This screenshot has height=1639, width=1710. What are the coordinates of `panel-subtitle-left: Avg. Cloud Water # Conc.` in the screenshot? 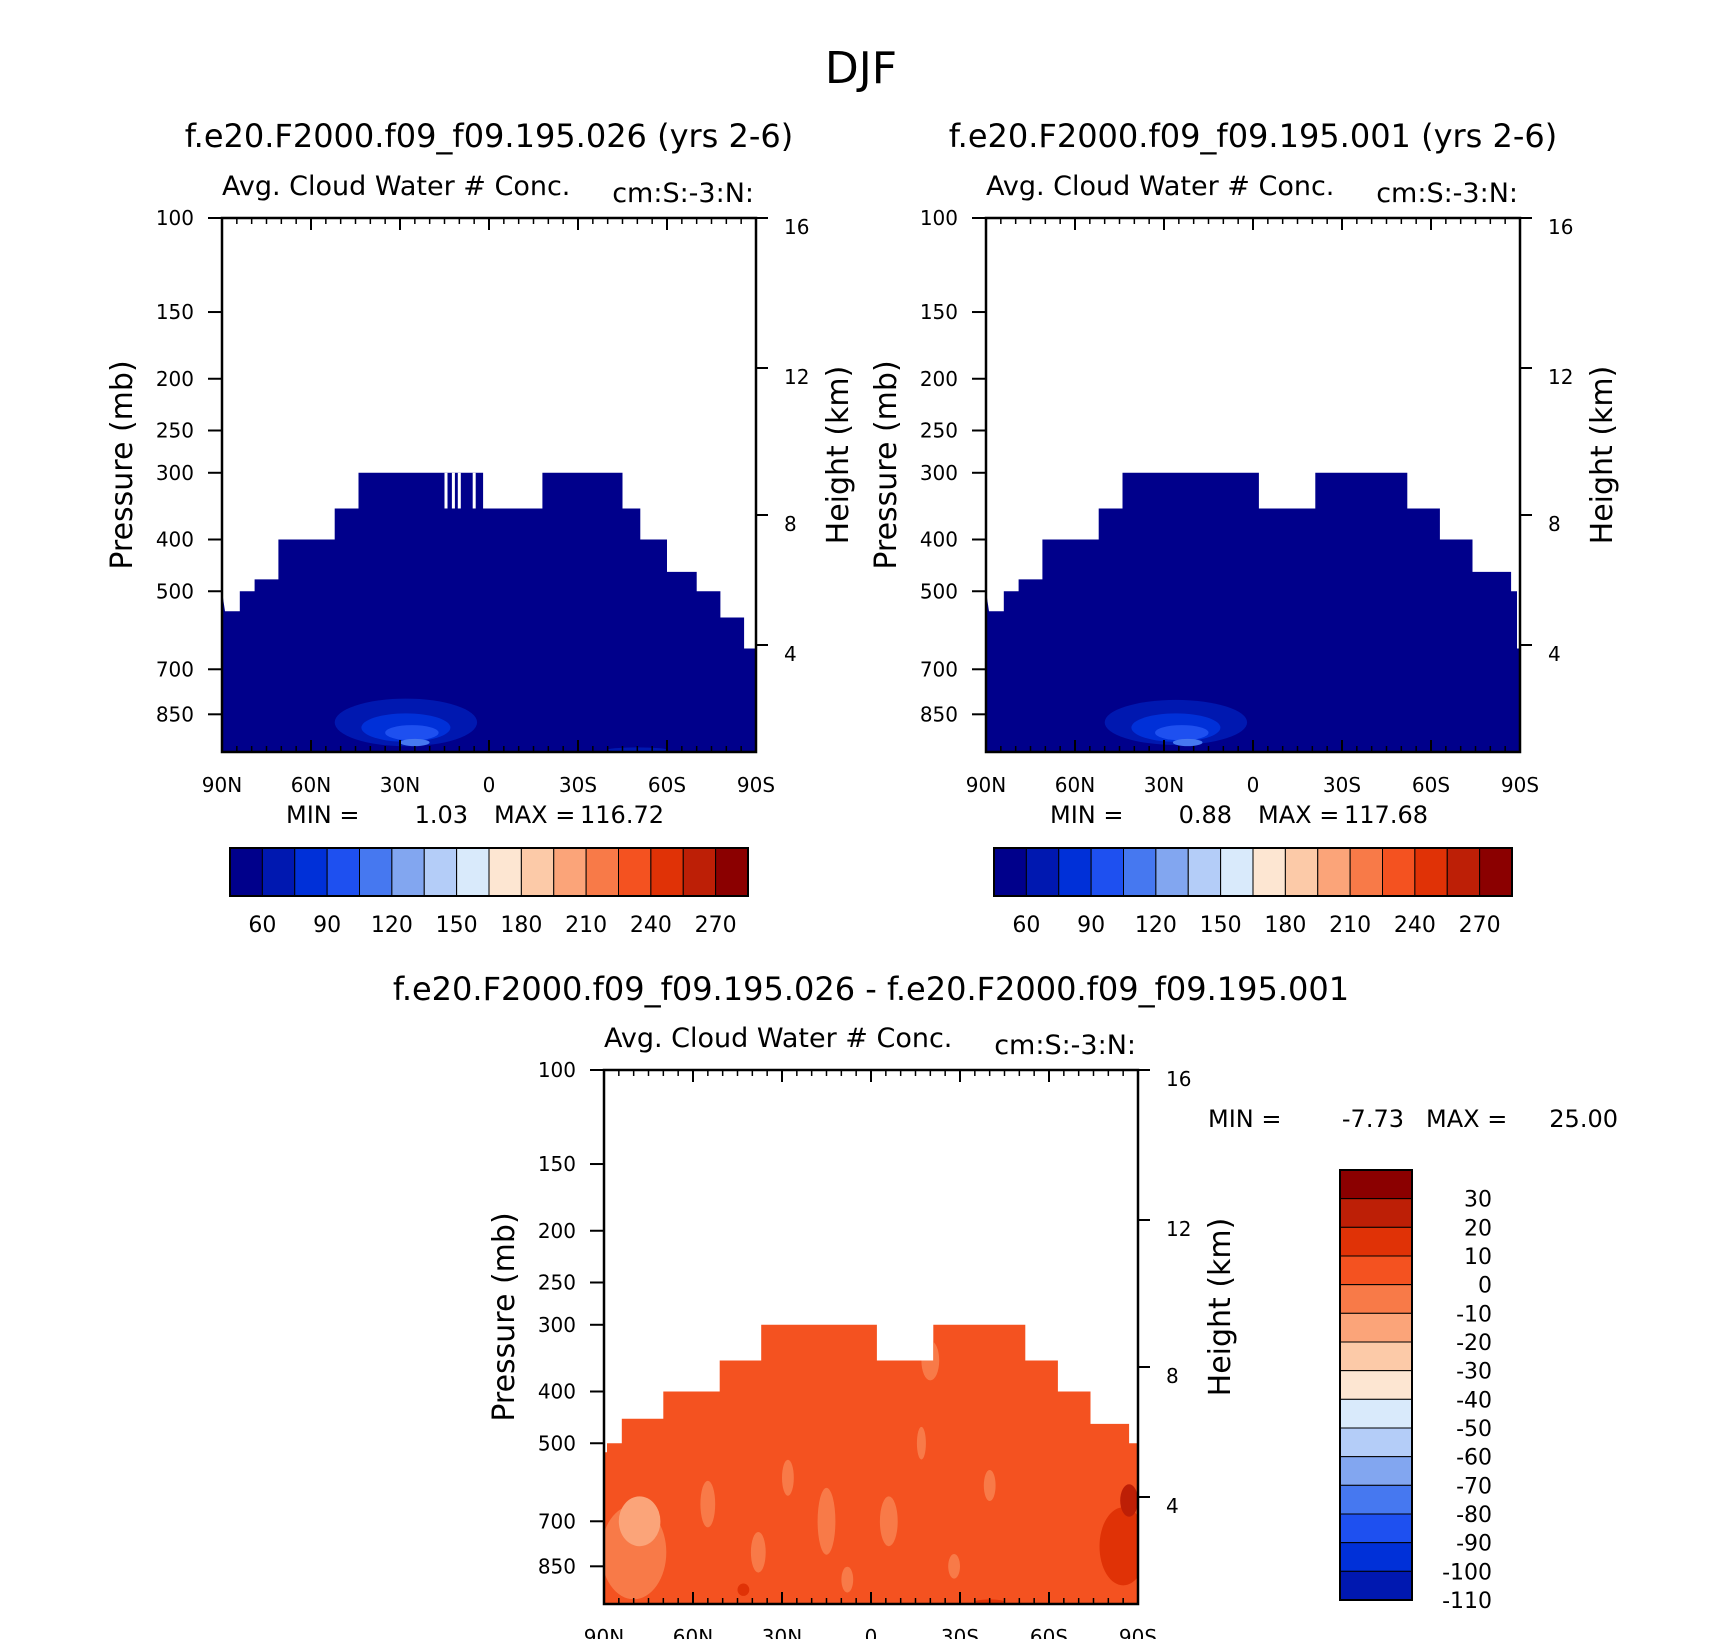 It's located at (1160, 186).